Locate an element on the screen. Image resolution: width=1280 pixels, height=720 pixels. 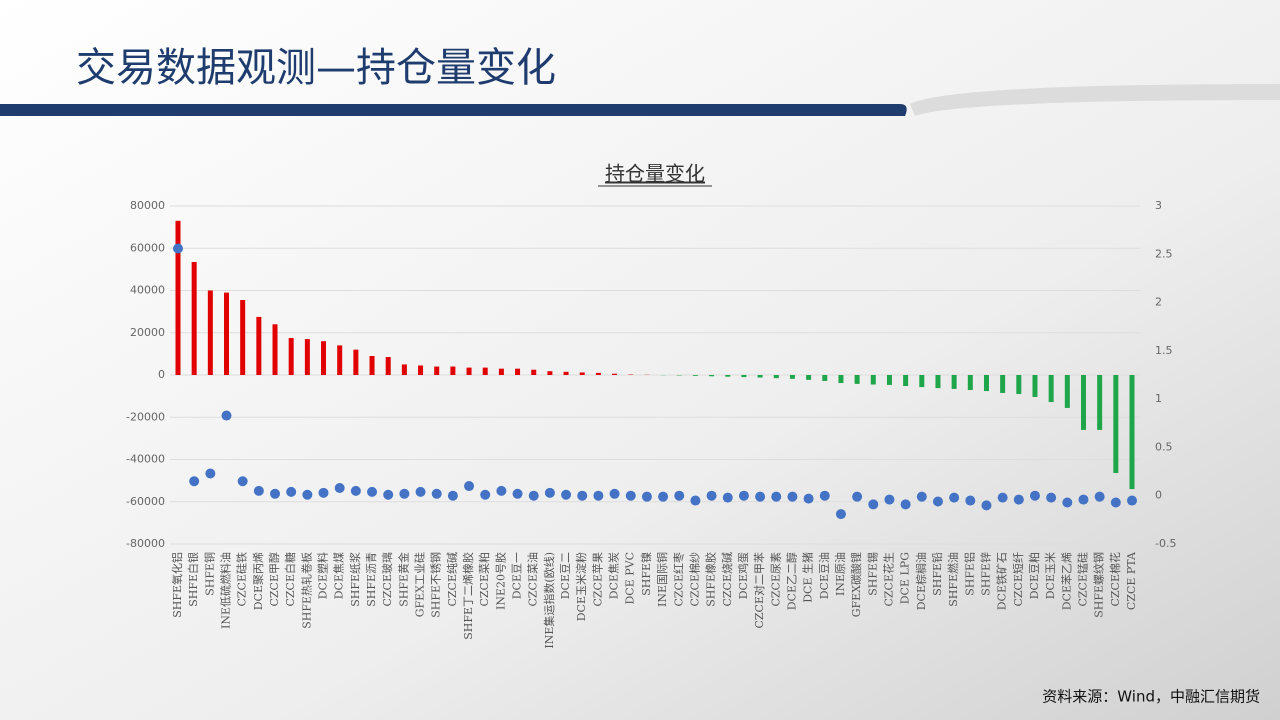
x-tick-label: SHFE热轧卷板 is located at coordinates (306, 590).